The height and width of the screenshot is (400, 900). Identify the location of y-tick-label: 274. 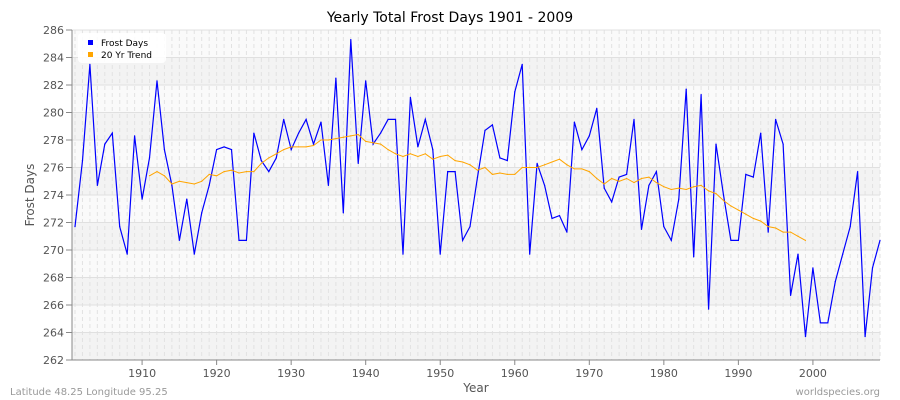
(53, 195).